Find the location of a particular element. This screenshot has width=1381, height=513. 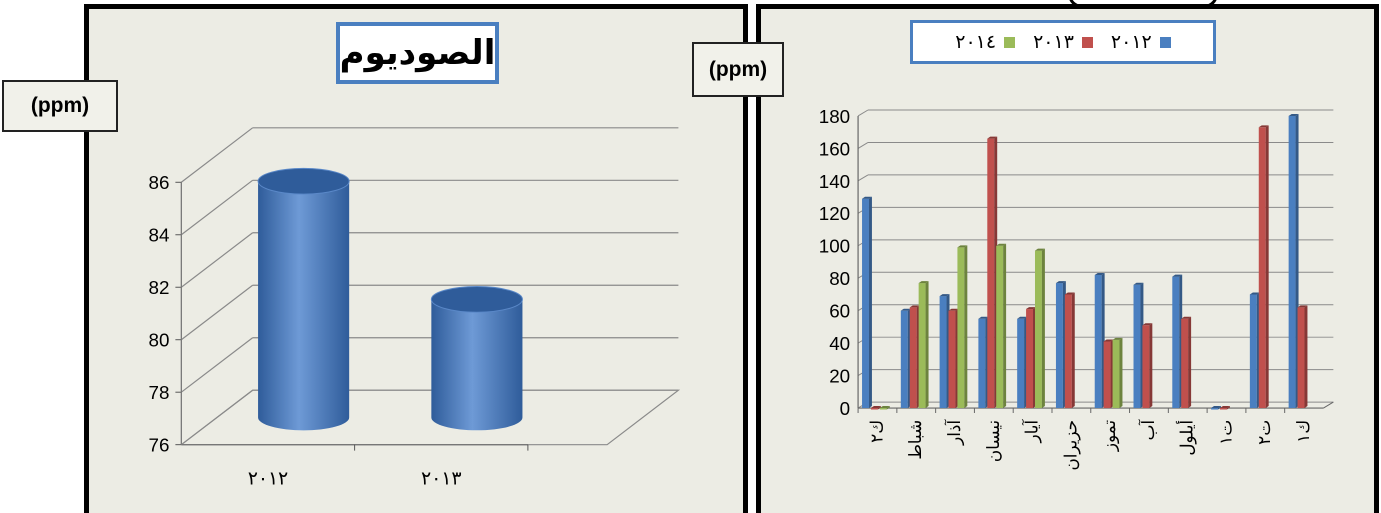

left-x-tick-label: ٢٠١٣ is located at coordinates (441, 477).